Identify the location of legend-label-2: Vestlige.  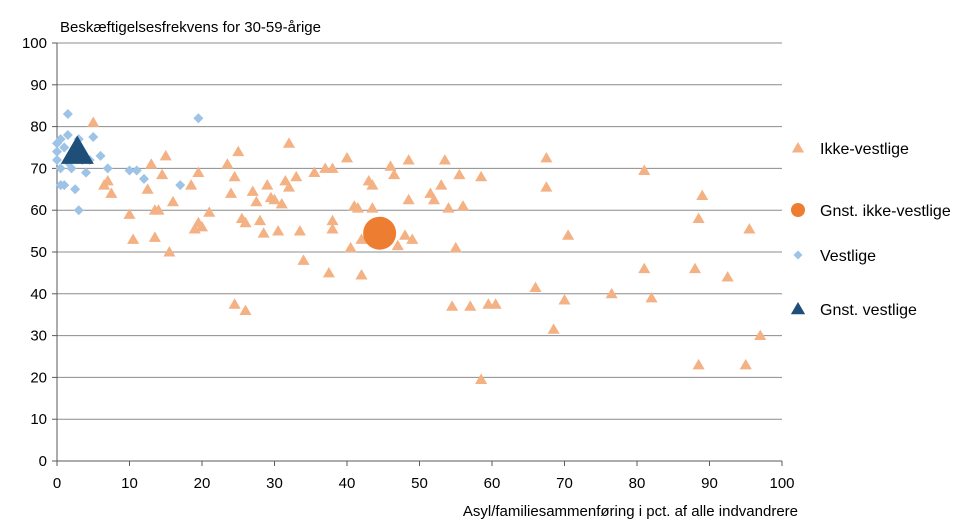
(848, 256).